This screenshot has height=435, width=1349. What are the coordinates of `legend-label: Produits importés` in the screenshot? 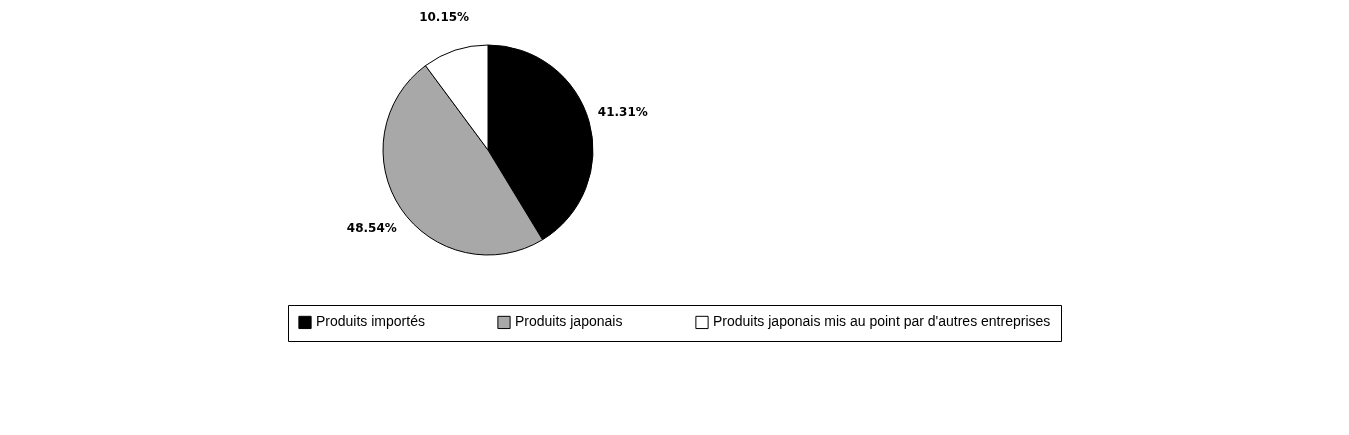 It's located at (370, 321).